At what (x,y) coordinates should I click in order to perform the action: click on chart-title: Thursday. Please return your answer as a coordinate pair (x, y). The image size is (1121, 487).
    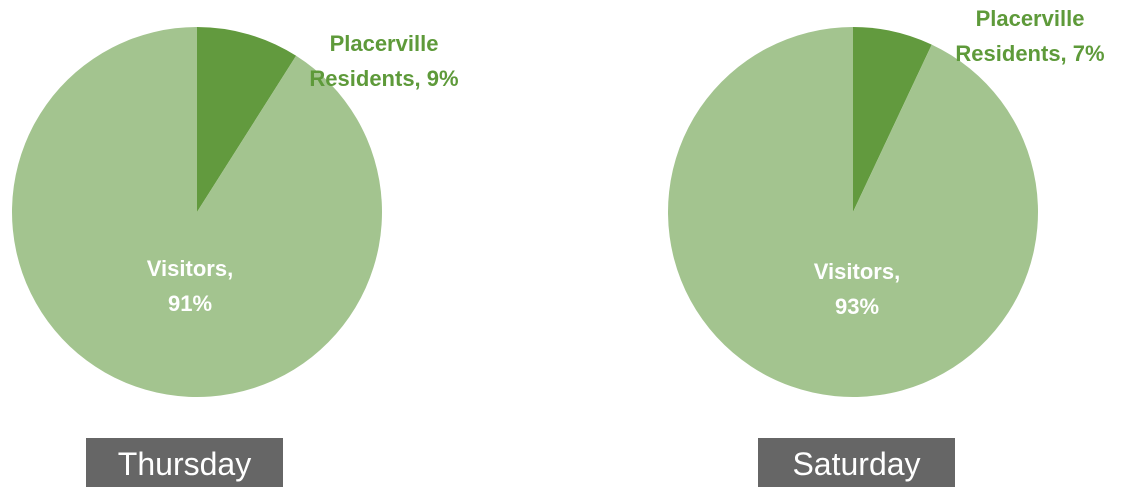
    Looking at the image, I should click on (184, 464).